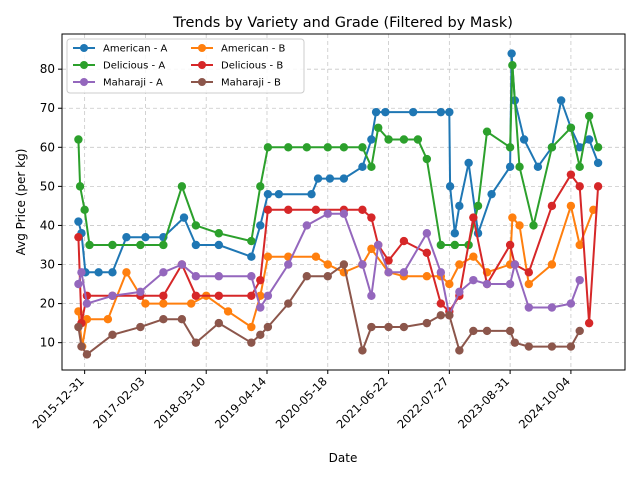 This screenshot has width=640, height=480. Describe the element at coordinates (422, 402) in the screenshot. I see `x-tick-label: 2022-07-27` at that location.